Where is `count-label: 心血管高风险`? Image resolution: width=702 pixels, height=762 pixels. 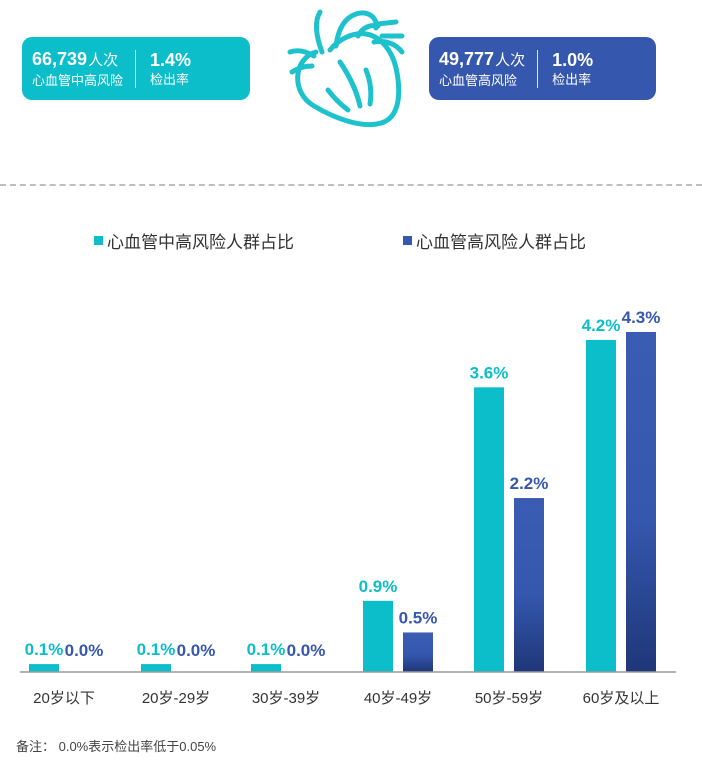
count-label: 心血管高风险 is located at coordinates (478, 80).